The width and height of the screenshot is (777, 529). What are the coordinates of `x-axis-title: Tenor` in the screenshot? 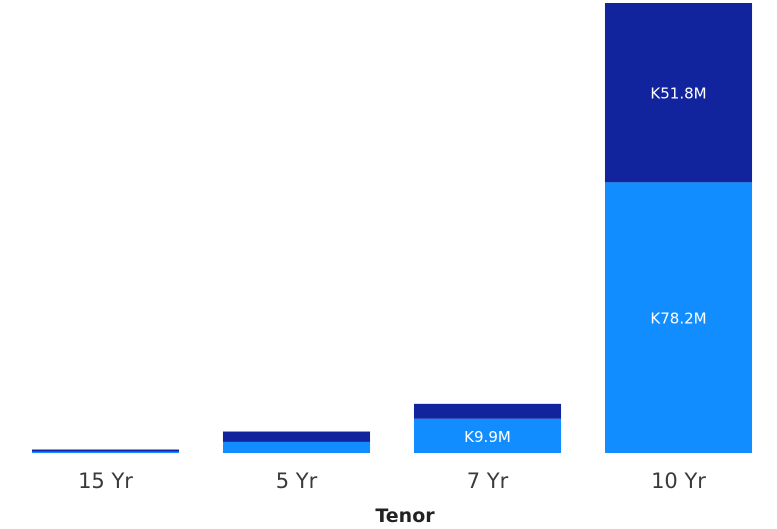 It's located at (405, 516).